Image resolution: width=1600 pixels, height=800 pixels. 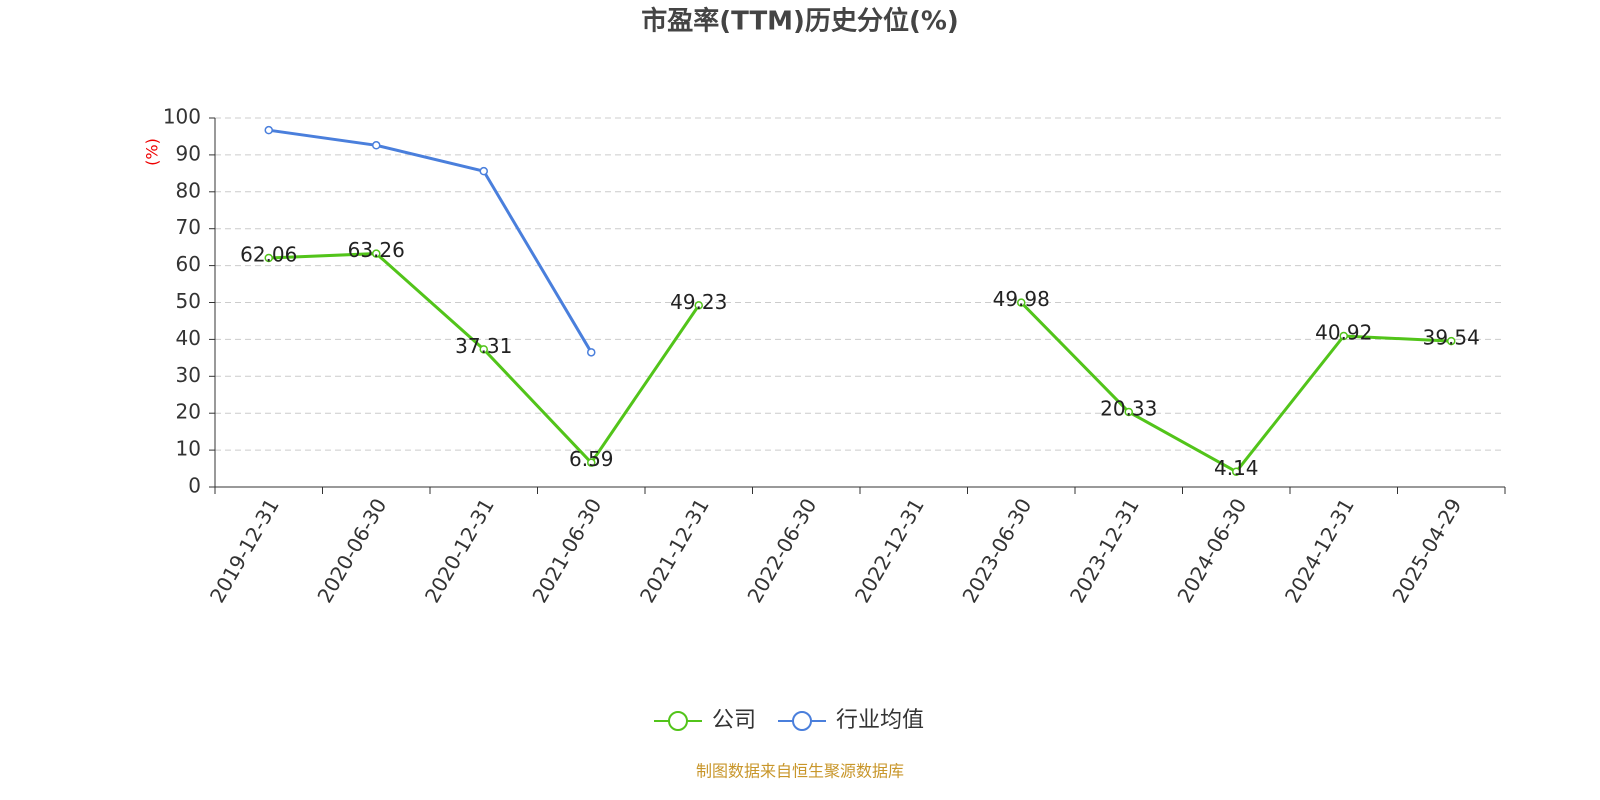 What do you see at coordinates (188, 375) in the screenshot?
I see `y-tick-label: 30` at bounding box center [188, 375].